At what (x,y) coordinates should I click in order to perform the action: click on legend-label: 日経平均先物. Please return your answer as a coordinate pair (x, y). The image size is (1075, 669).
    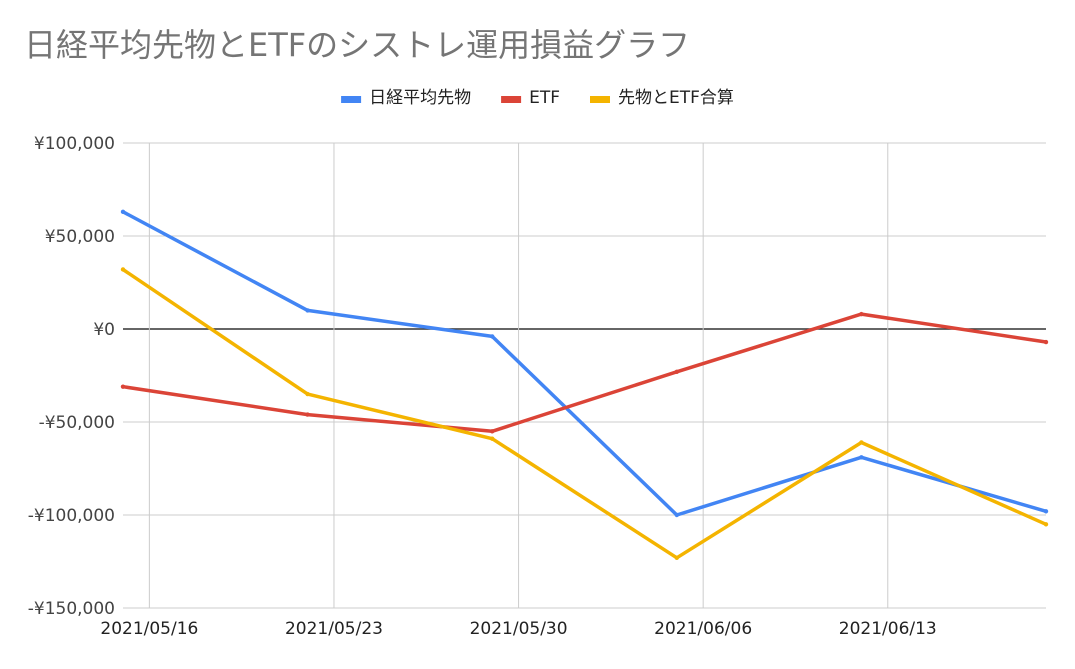
    Looking at the image, I should click on (420, 98).